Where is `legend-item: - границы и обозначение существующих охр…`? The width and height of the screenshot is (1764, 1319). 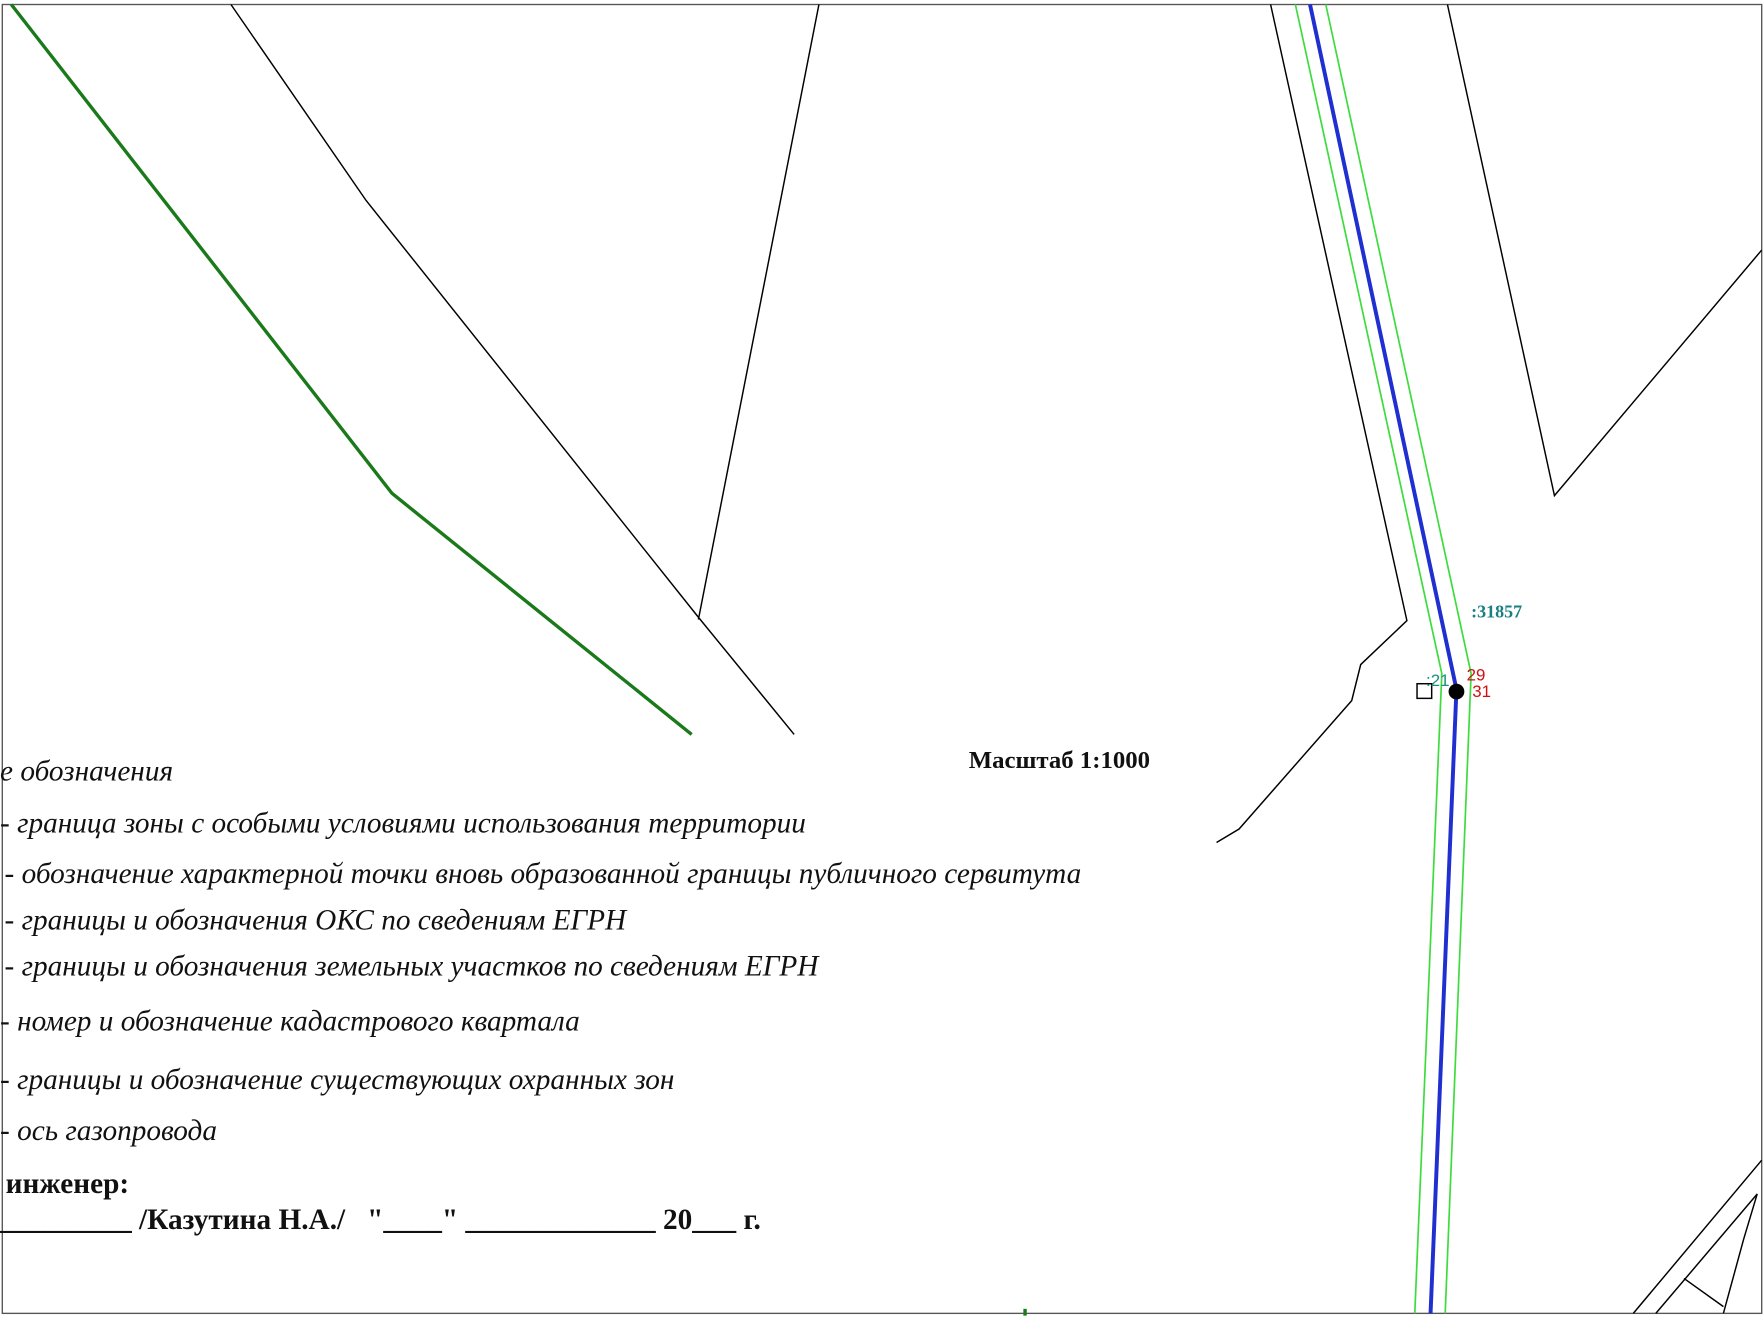
legend-item: - границы и обозначение существующих охр… is located at coordinates (337, 1080).